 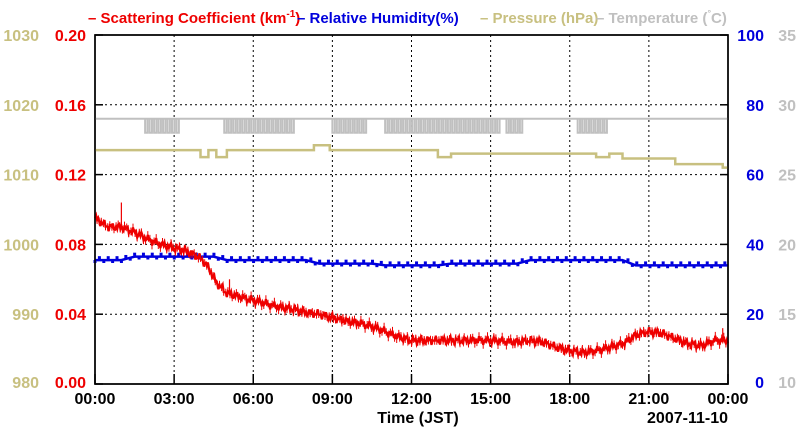 What do you see at coordinates (787, 106) in the screenshot?
I see `temperature-tick-label: 30` at bounding box center [787, 106].